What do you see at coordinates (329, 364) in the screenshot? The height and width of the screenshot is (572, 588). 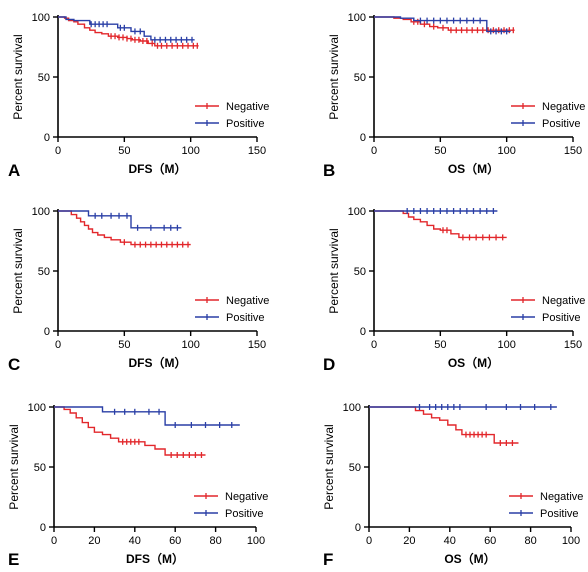 I see `panel-label: D` at bounding box center [329, 364].